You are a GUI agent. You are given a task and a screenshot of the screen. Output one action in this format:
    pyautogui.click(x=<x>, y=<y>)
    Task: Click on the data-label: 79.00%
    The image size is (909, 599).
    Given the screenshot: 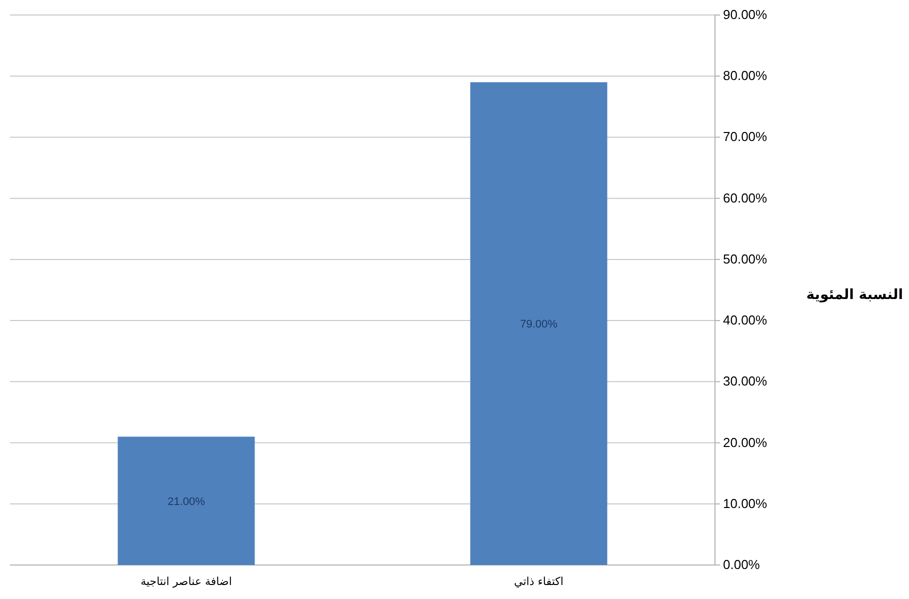 What is the action you would take?
    pyautogui.click(x=539, y=324)
    